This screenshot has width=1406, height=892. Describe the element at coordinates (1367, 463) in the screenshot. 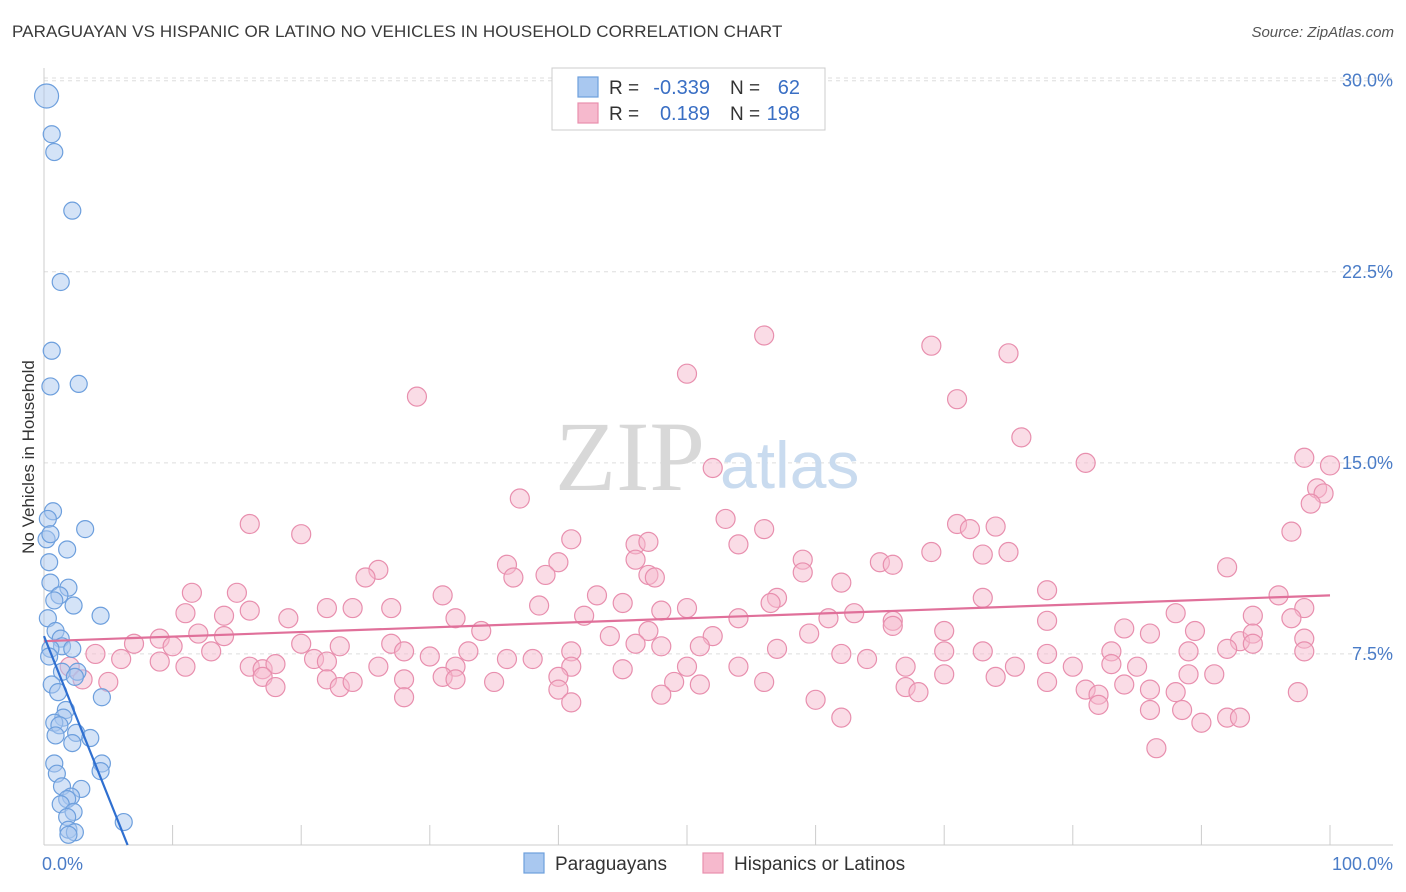

I see `y-tick-label: 15.0%` at that location.